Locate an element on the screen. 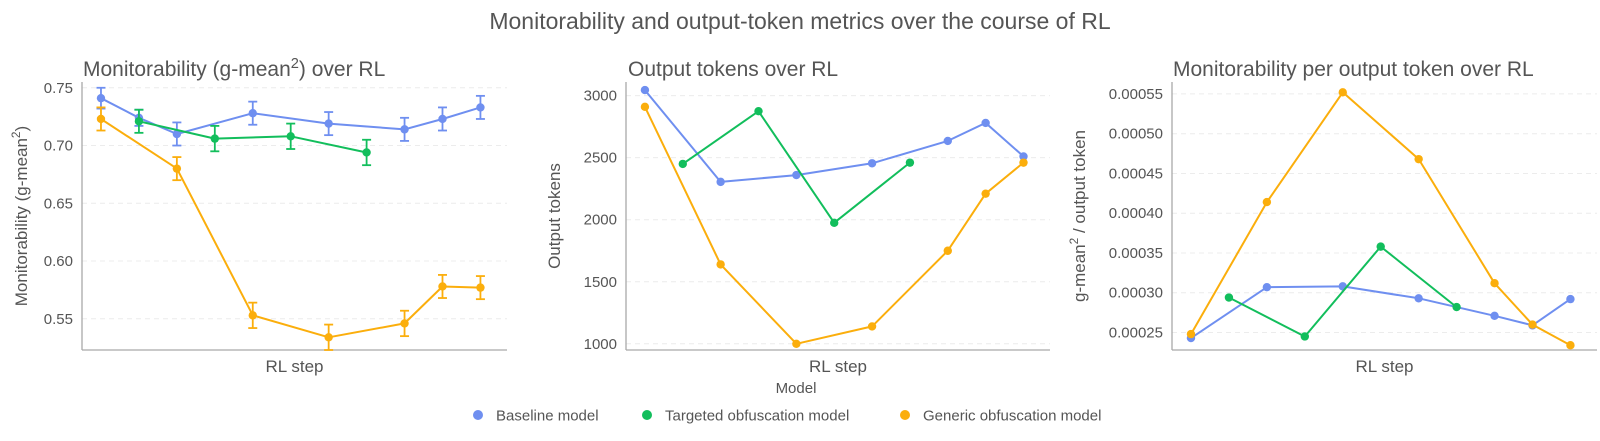 Image resolution: width=1600 pixels, height=441 pixels. legend-entry-generic: Generic obfuscation model is located at coordinates (1000, 416).